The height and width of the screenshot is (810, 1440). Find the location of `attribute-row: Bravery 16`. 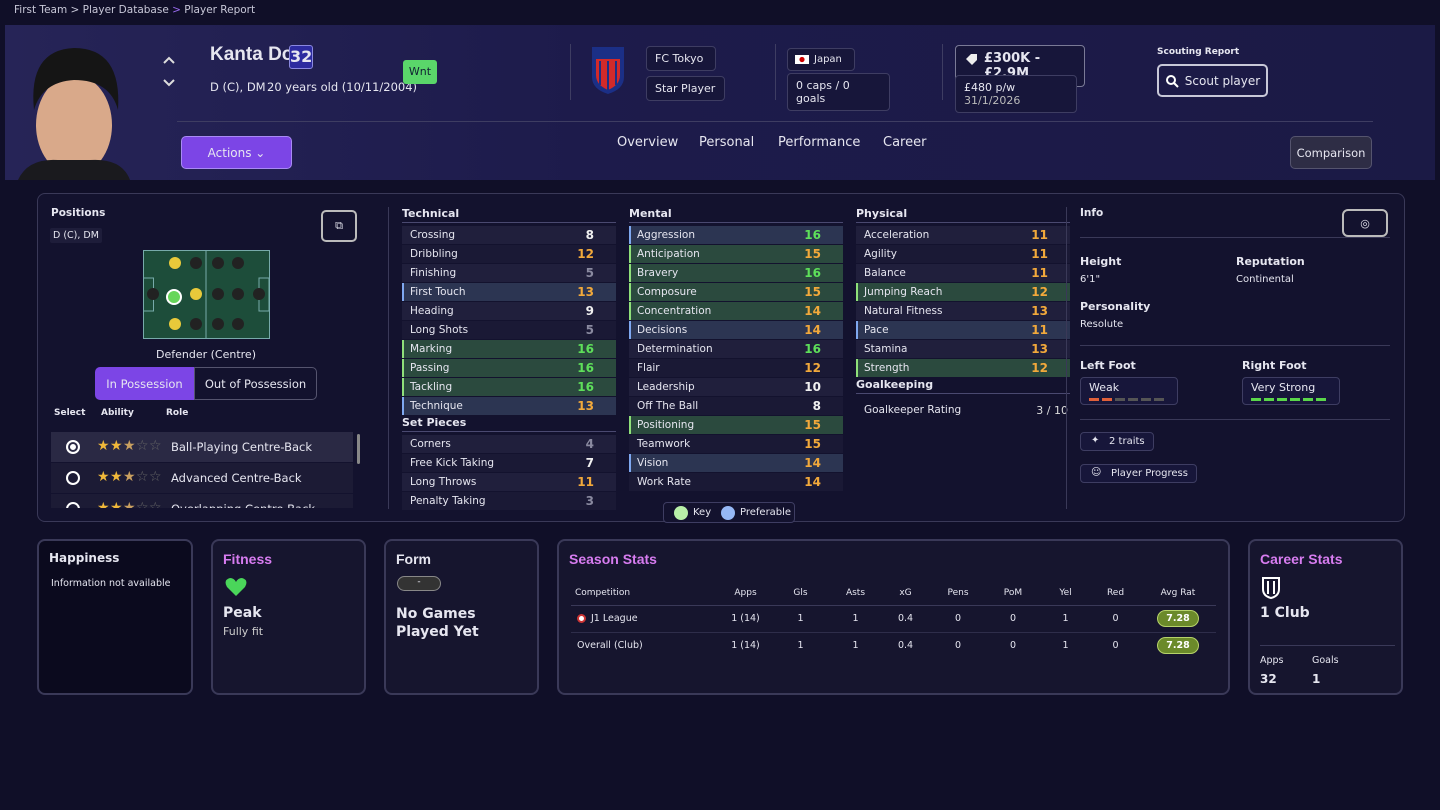

attribute-row: Bravery 16 is located at coordinates (736, 273).